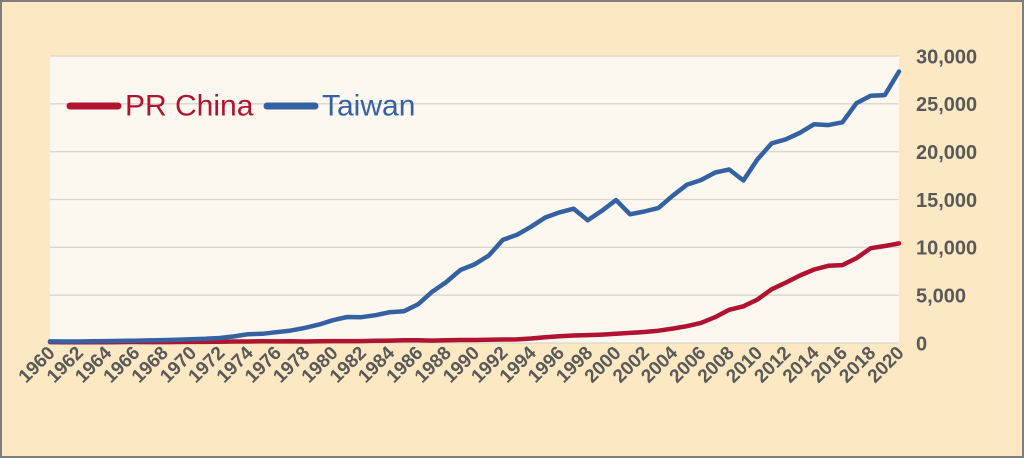  I want to click on y-tick-label: 25,000, so click(946, 105).